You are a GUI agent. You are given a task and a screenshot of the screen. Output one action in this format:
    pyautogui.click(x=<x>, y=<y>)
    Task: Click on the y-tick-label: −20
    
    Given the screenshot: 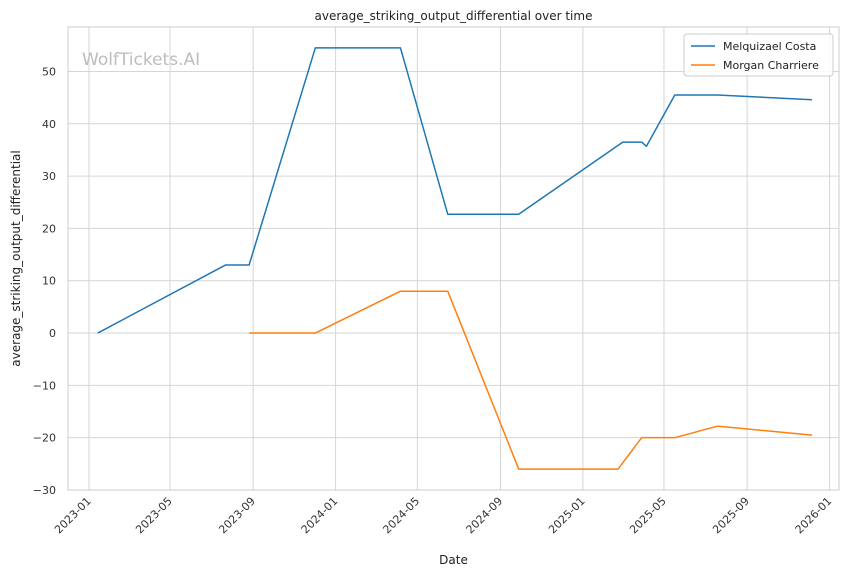 What is the action you would take?
    pyautogui.click(x=44, y=438)
    